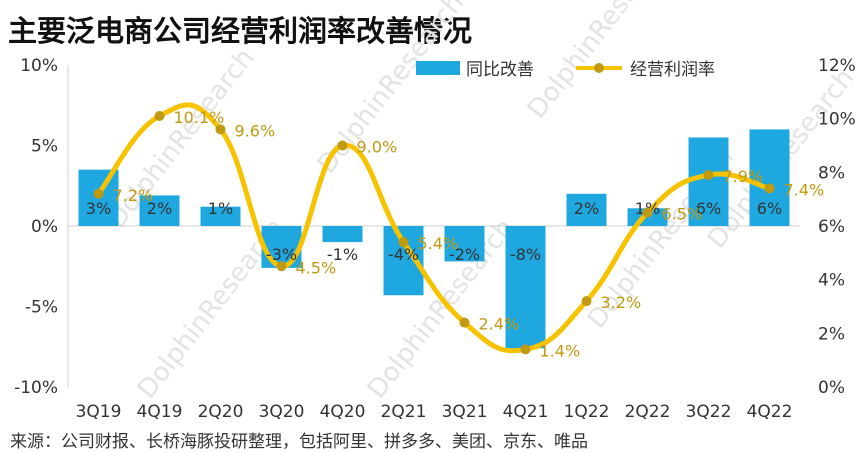  Describe the element at coordinates (44, 227) in the screenshot. I see `left-tick-label: 0%` at that location.